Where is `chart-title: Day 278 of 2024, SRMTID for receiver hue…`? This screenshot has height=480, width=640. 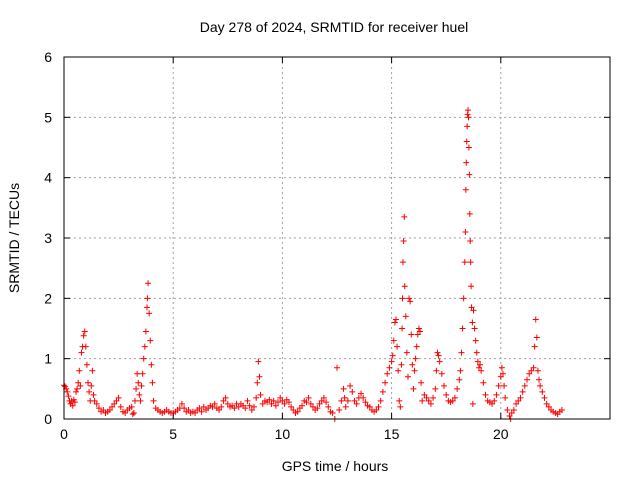 chart-title: Day 278 of 2024, SRMTID for receiver hue… is located at coordinates (334, 27).